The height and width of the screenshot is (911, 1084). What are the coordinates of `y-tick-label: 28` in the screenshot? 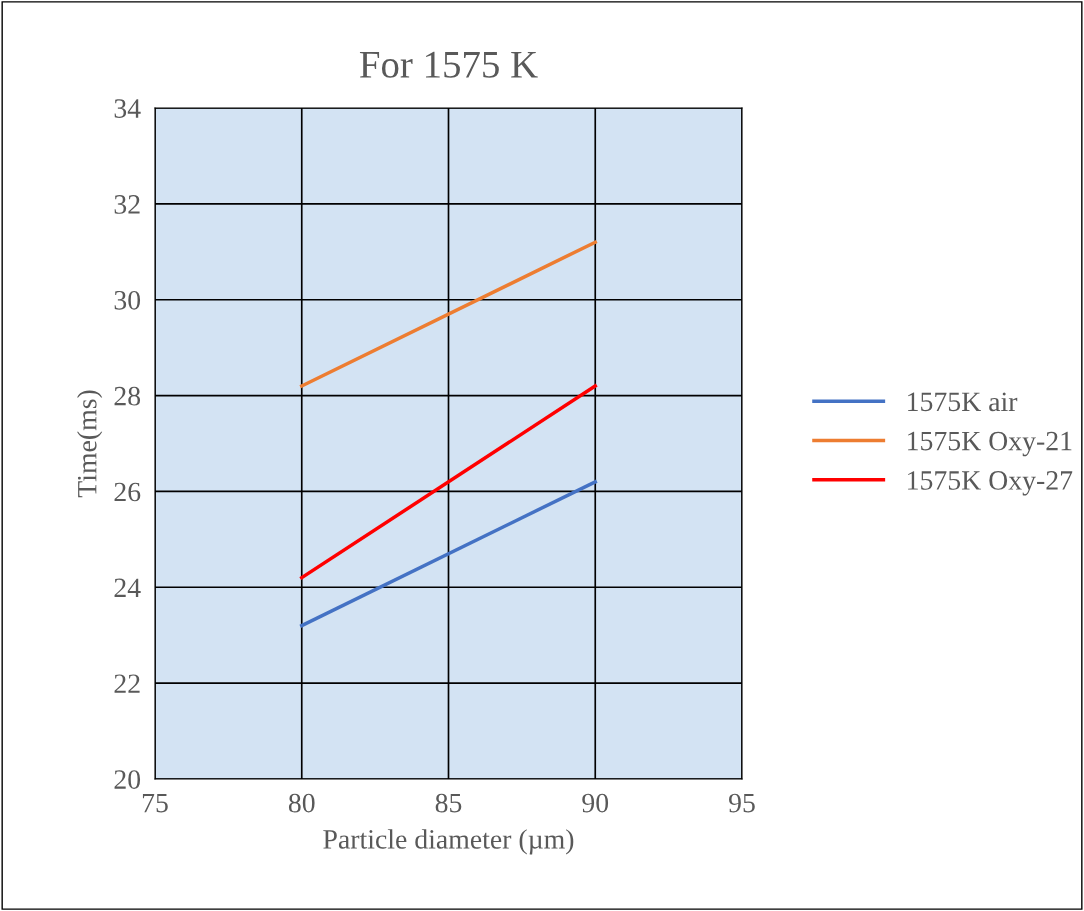 It's located at (127, 396).